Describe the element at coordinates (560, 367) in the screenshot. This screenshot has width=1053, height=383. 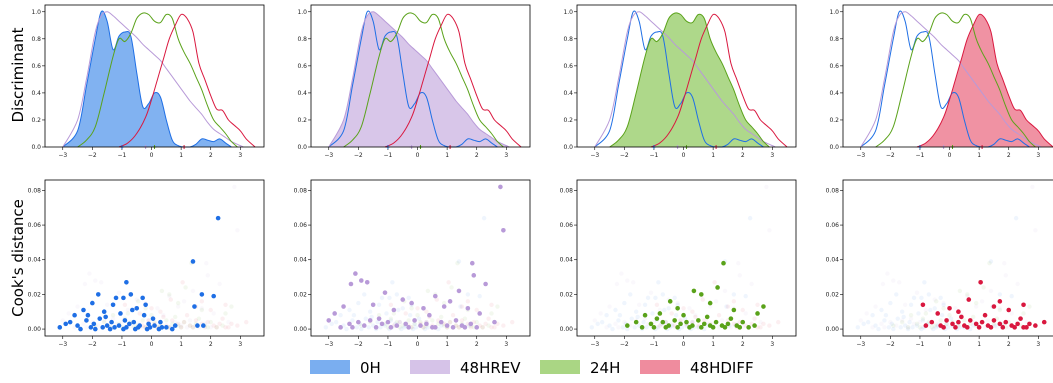
I see `legend-swatch-24h` at that location.